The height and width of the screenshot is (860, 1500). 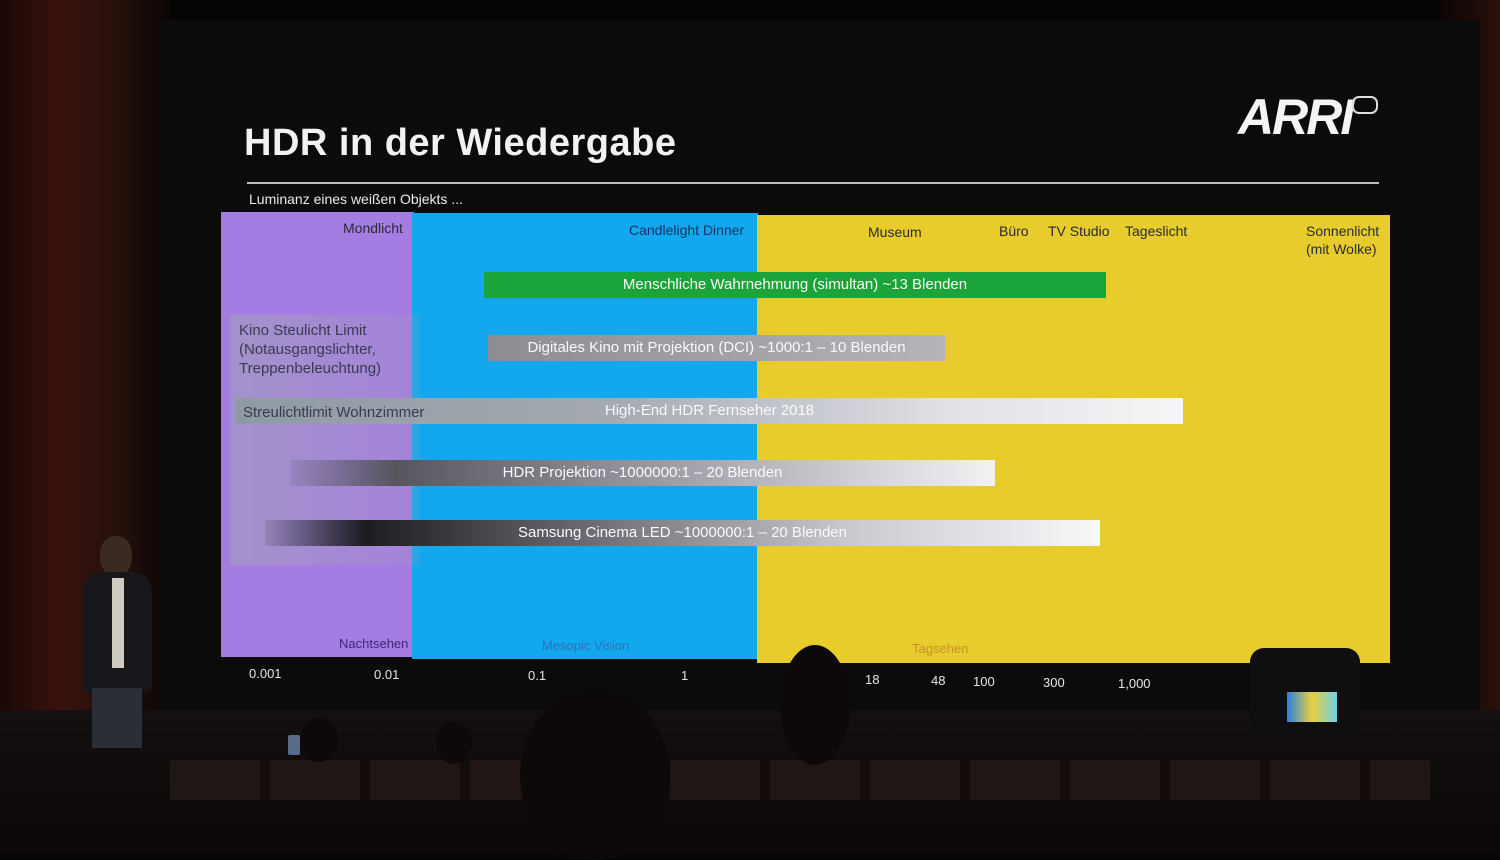 What do you see at coordinates (116, 556) in the screenshot?
I see `presenter-head` at bounding box center [116, 556].